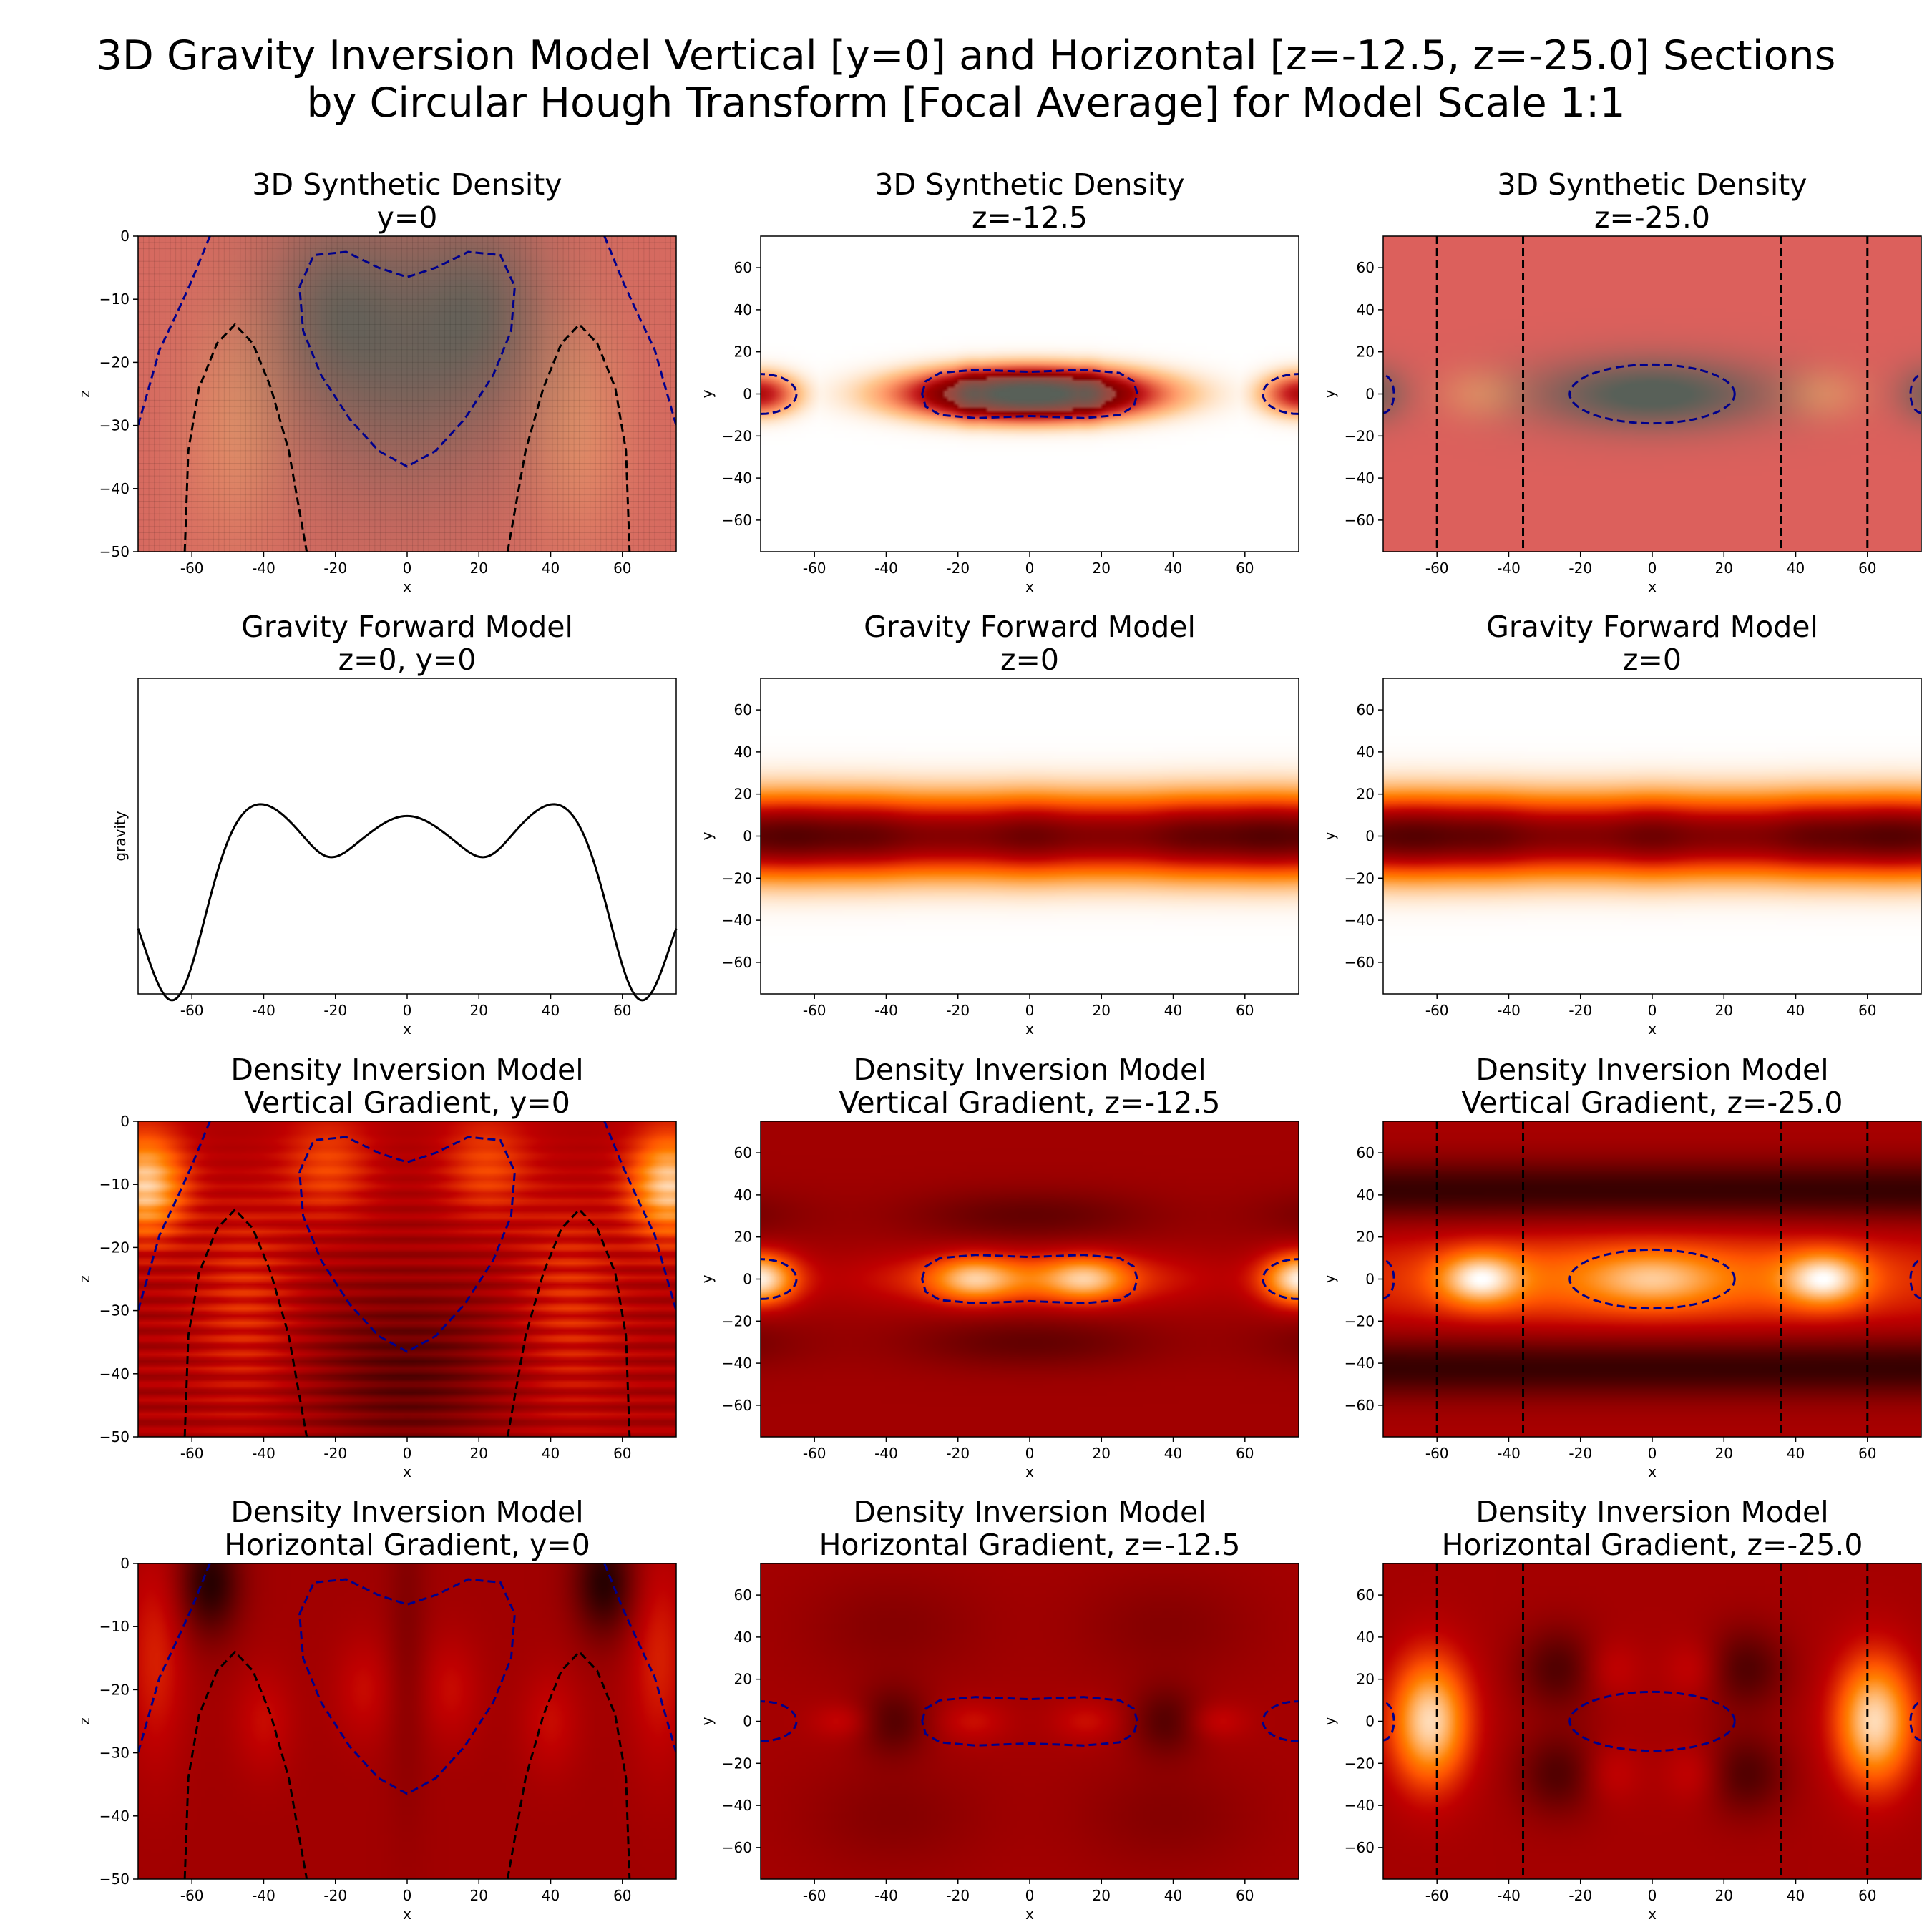 The width and height of the screenshot is (1932, 1932). What do you see at coordinates (407, 836) in the screenshot?
I see `plot-frame` at bounding box center [407, 836].